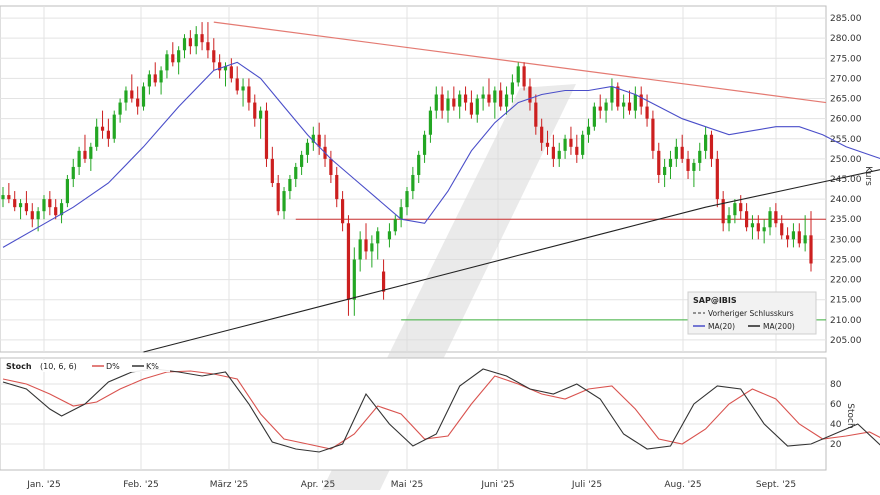 This screenshot has height=495, width=880. What do you see at coordinates (43, 485) in the screenshot?
I see `x-tick-label: Jan. '25` at bounding box center [43, 485].